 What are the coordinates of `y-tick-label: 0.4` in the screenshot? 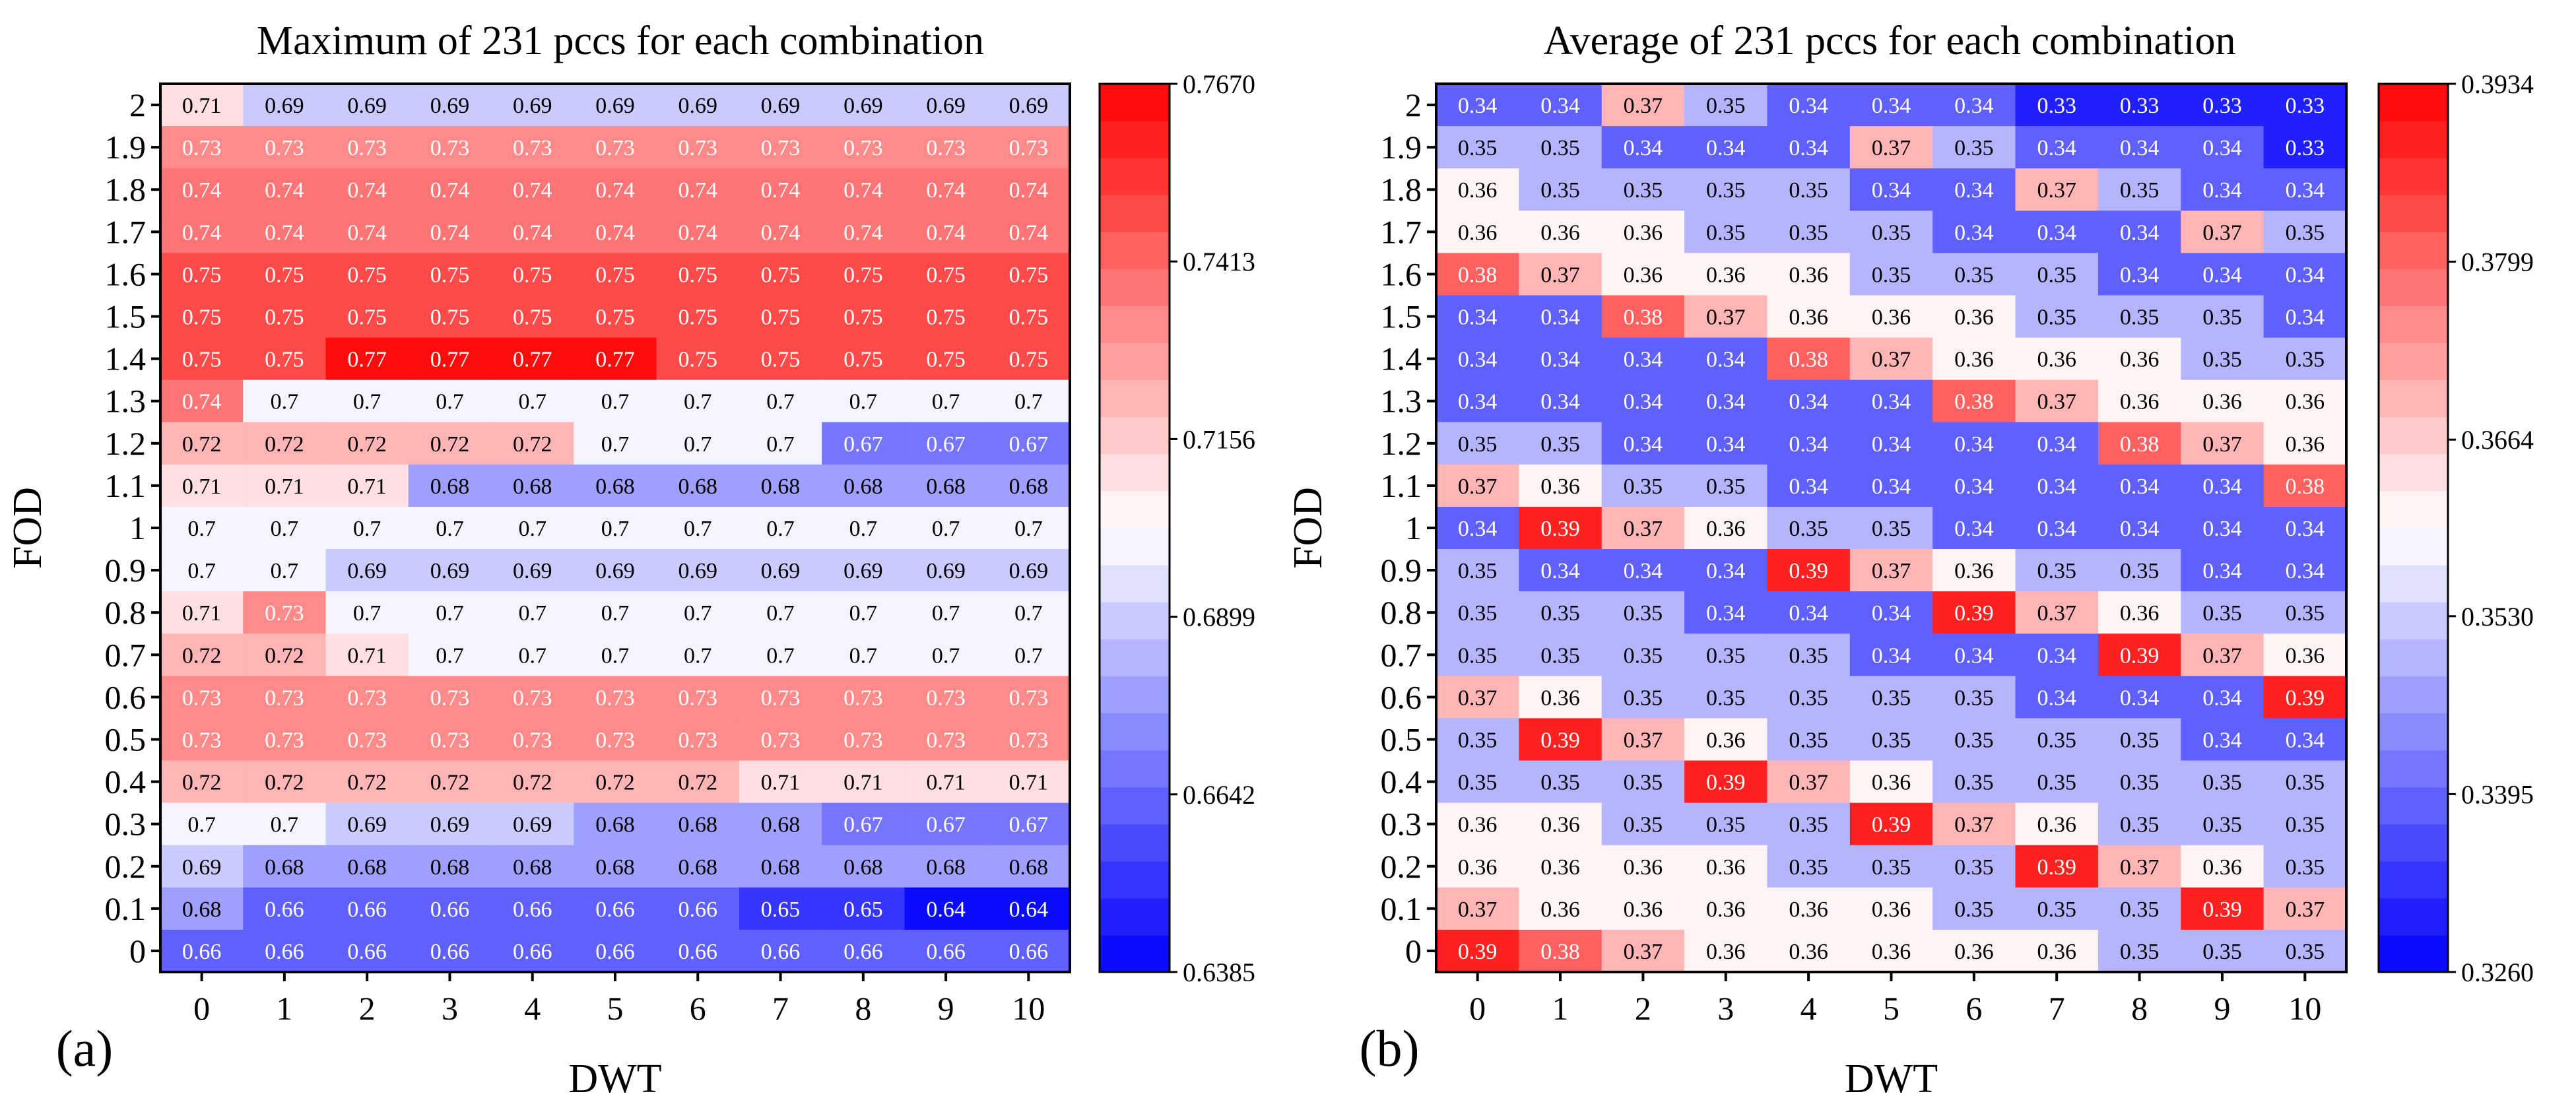 It's located at (126, 781).